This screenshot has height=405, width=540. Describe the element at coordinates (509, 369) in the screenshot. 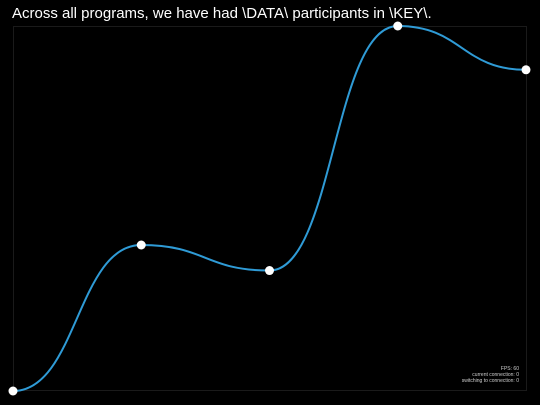

I see `fps-readout: FPS: 60` at that location.